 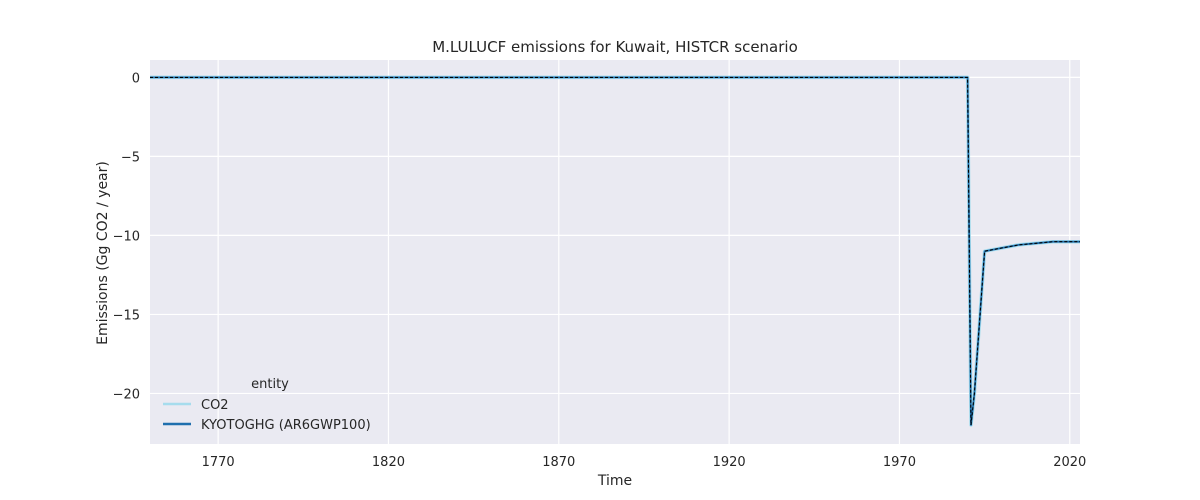 What do you see at coordinates (267, 405) in the screenshot?
I see `legend: entity CO2 KYOTOGHG (AR6GWP100)` at bounding box center [267, 405].